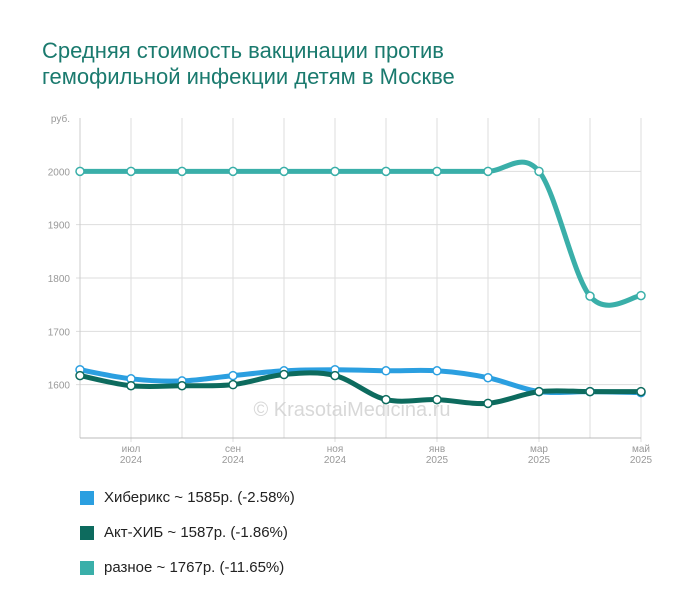  I want to click on legend-label: разное ~ 1767р. (-11.65%), so click(194, 567).